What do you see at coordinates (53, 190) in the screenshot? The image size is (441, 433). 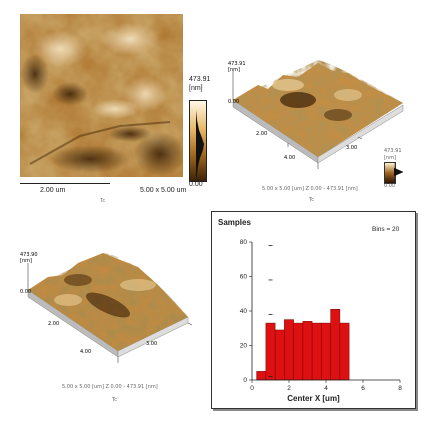 I see `scale-bar-label: 2.00 um` at bounding box center [53, 190].